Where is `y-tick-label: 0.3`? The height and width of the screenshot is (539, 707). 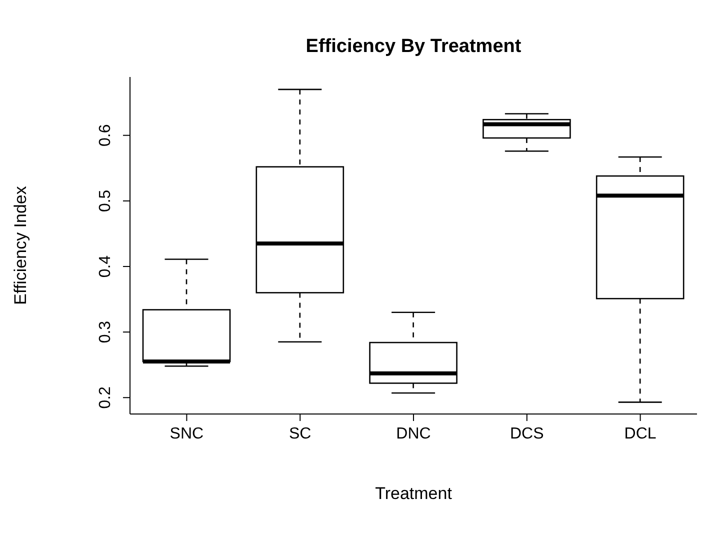
y-tick-label: 0.3 is located at coordinates (105, 332).